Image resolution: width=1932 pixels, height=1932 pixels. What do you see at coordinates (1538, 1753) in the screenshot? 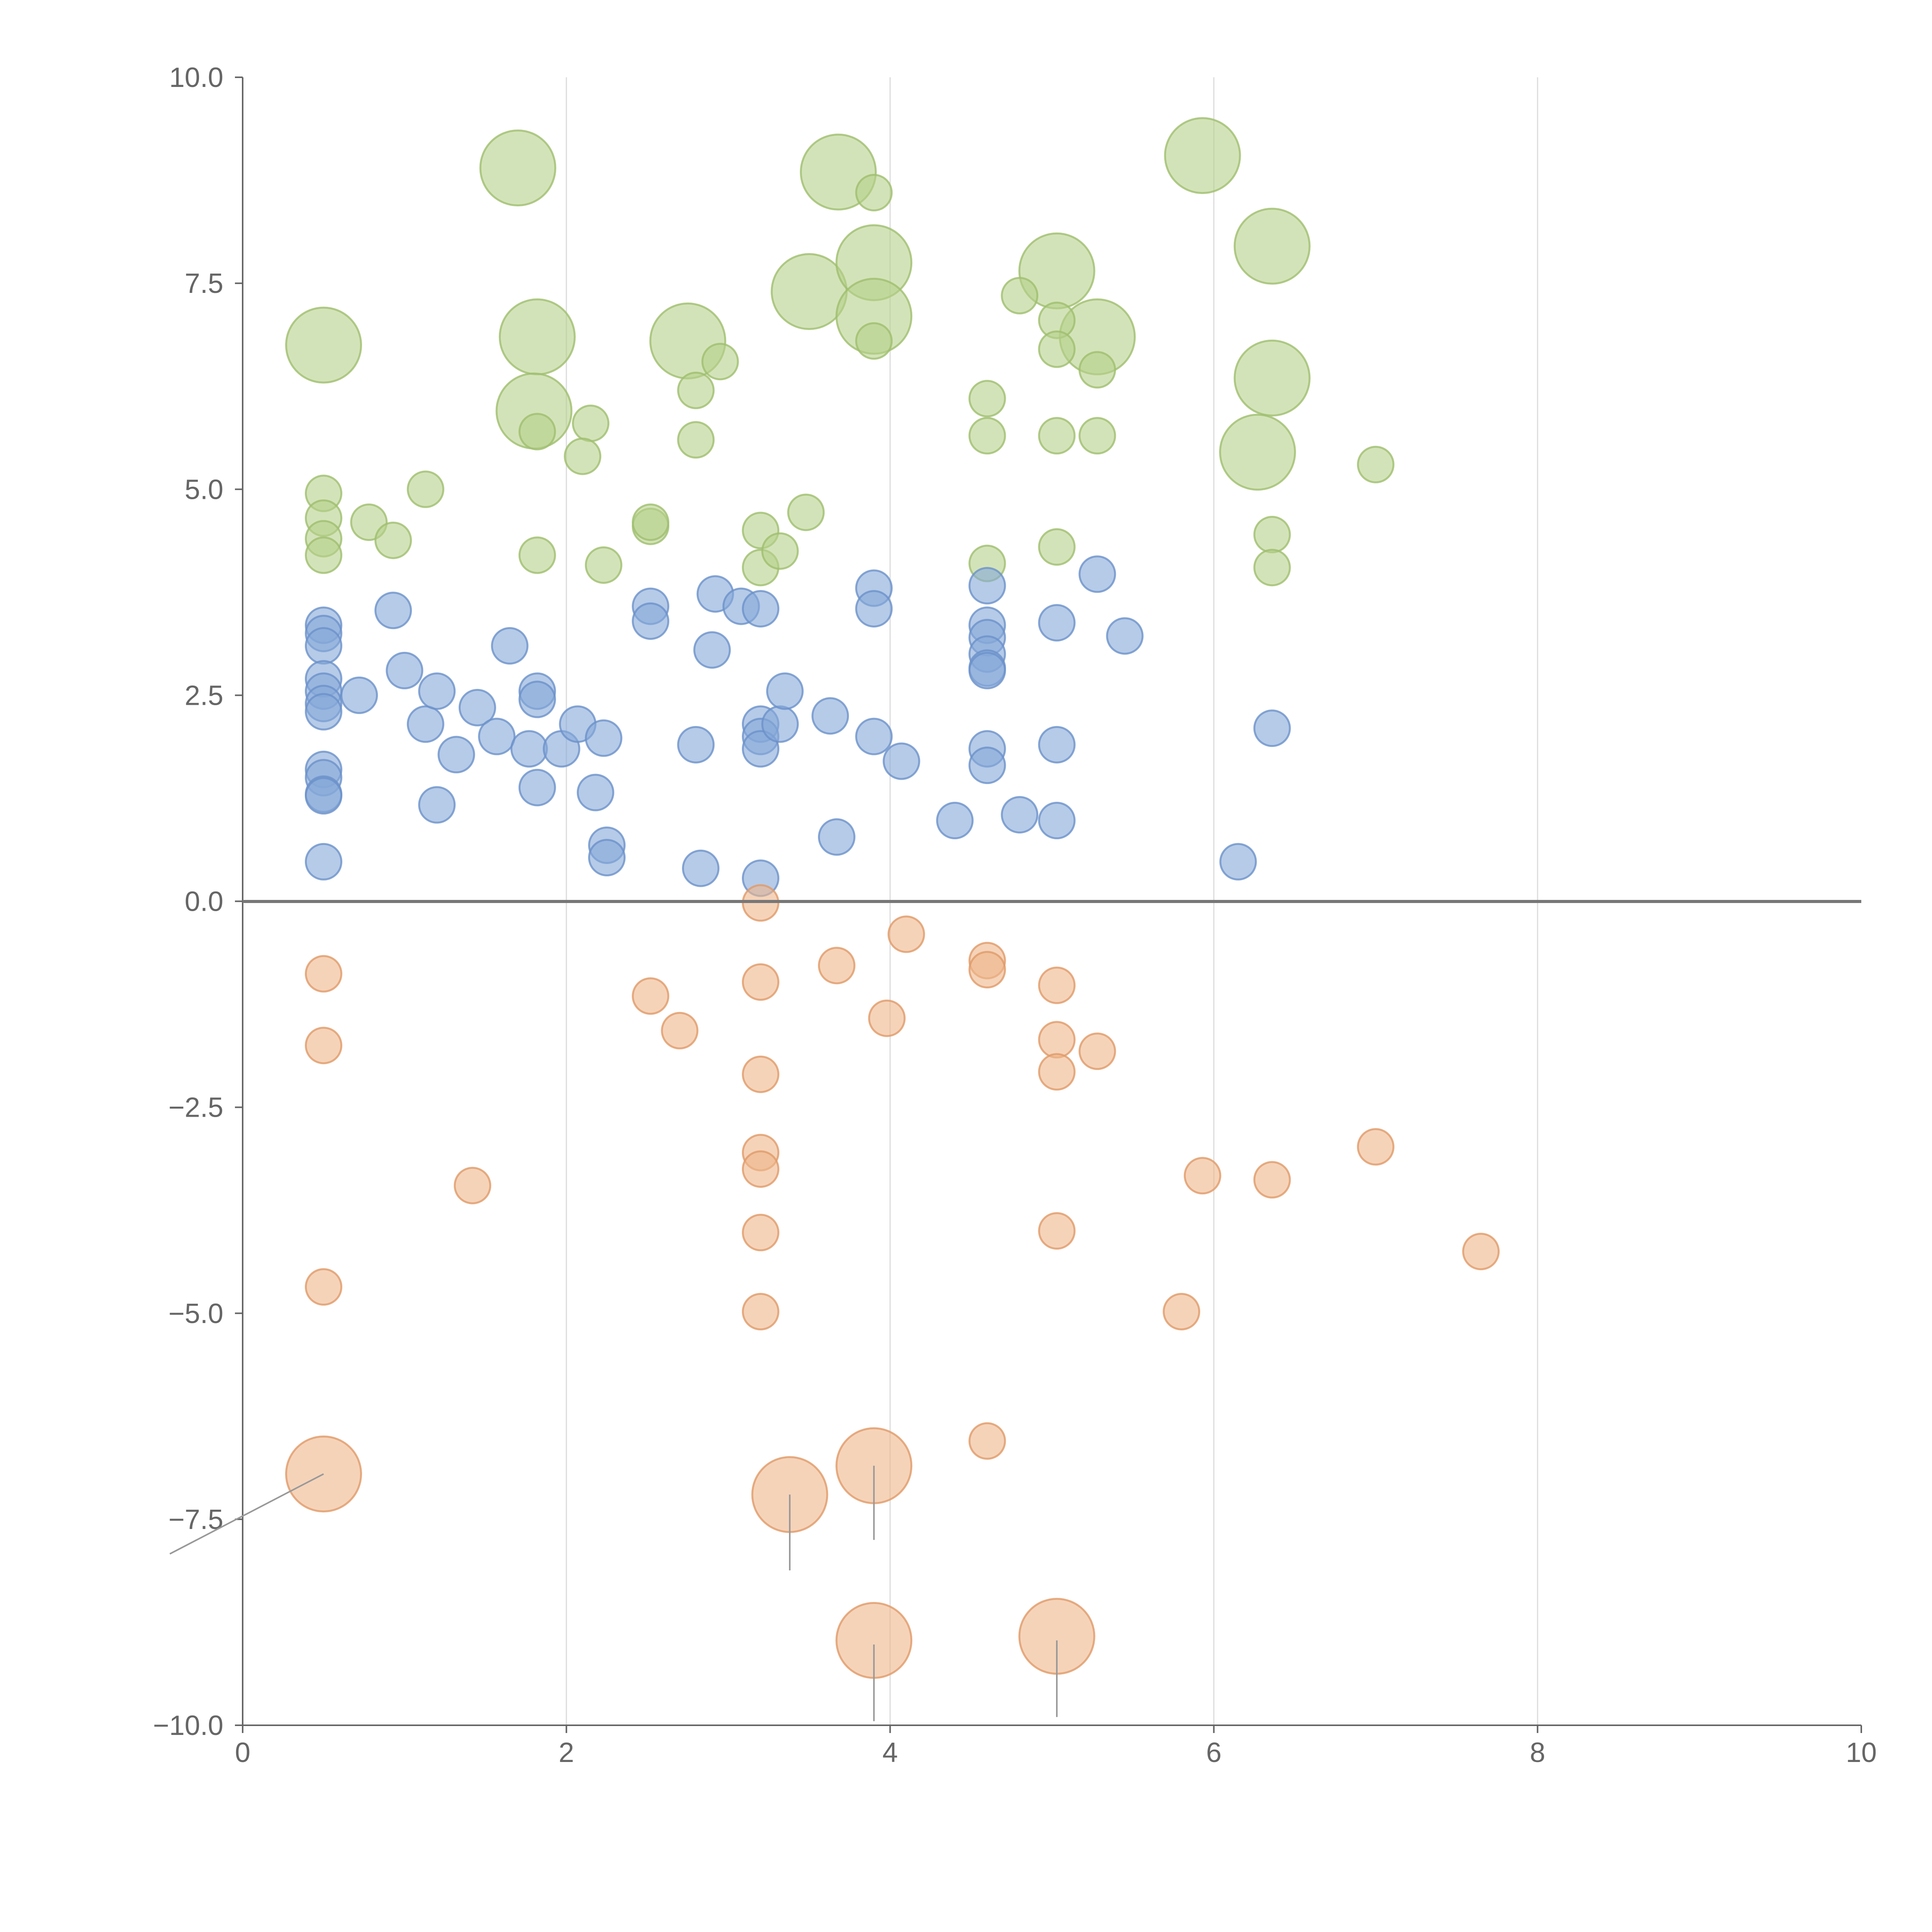
I see `x-tick-label: 8` at bounding box center [1538, 1753].